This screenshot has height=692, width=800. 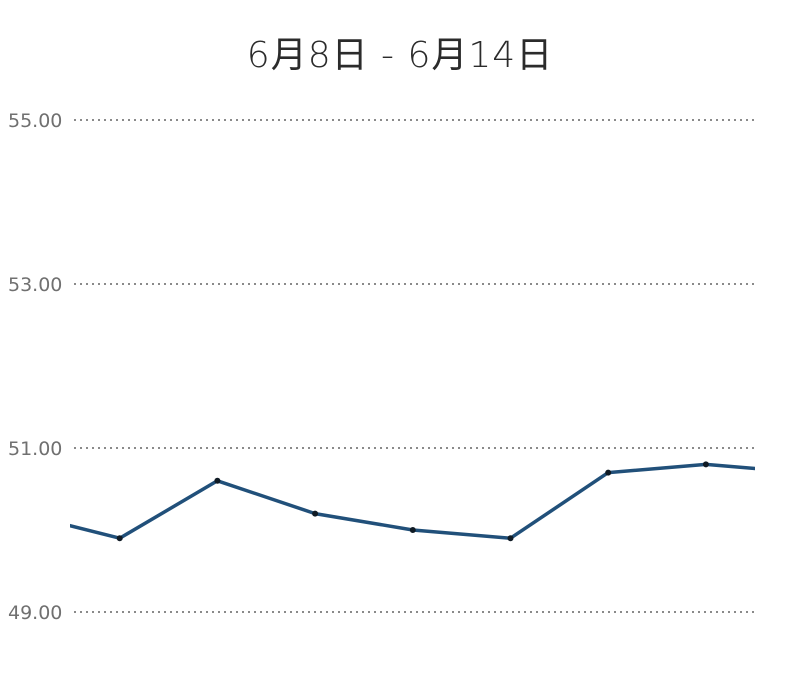 I want to click on y-tick-label: 55.00, so click(x=35, y=121).